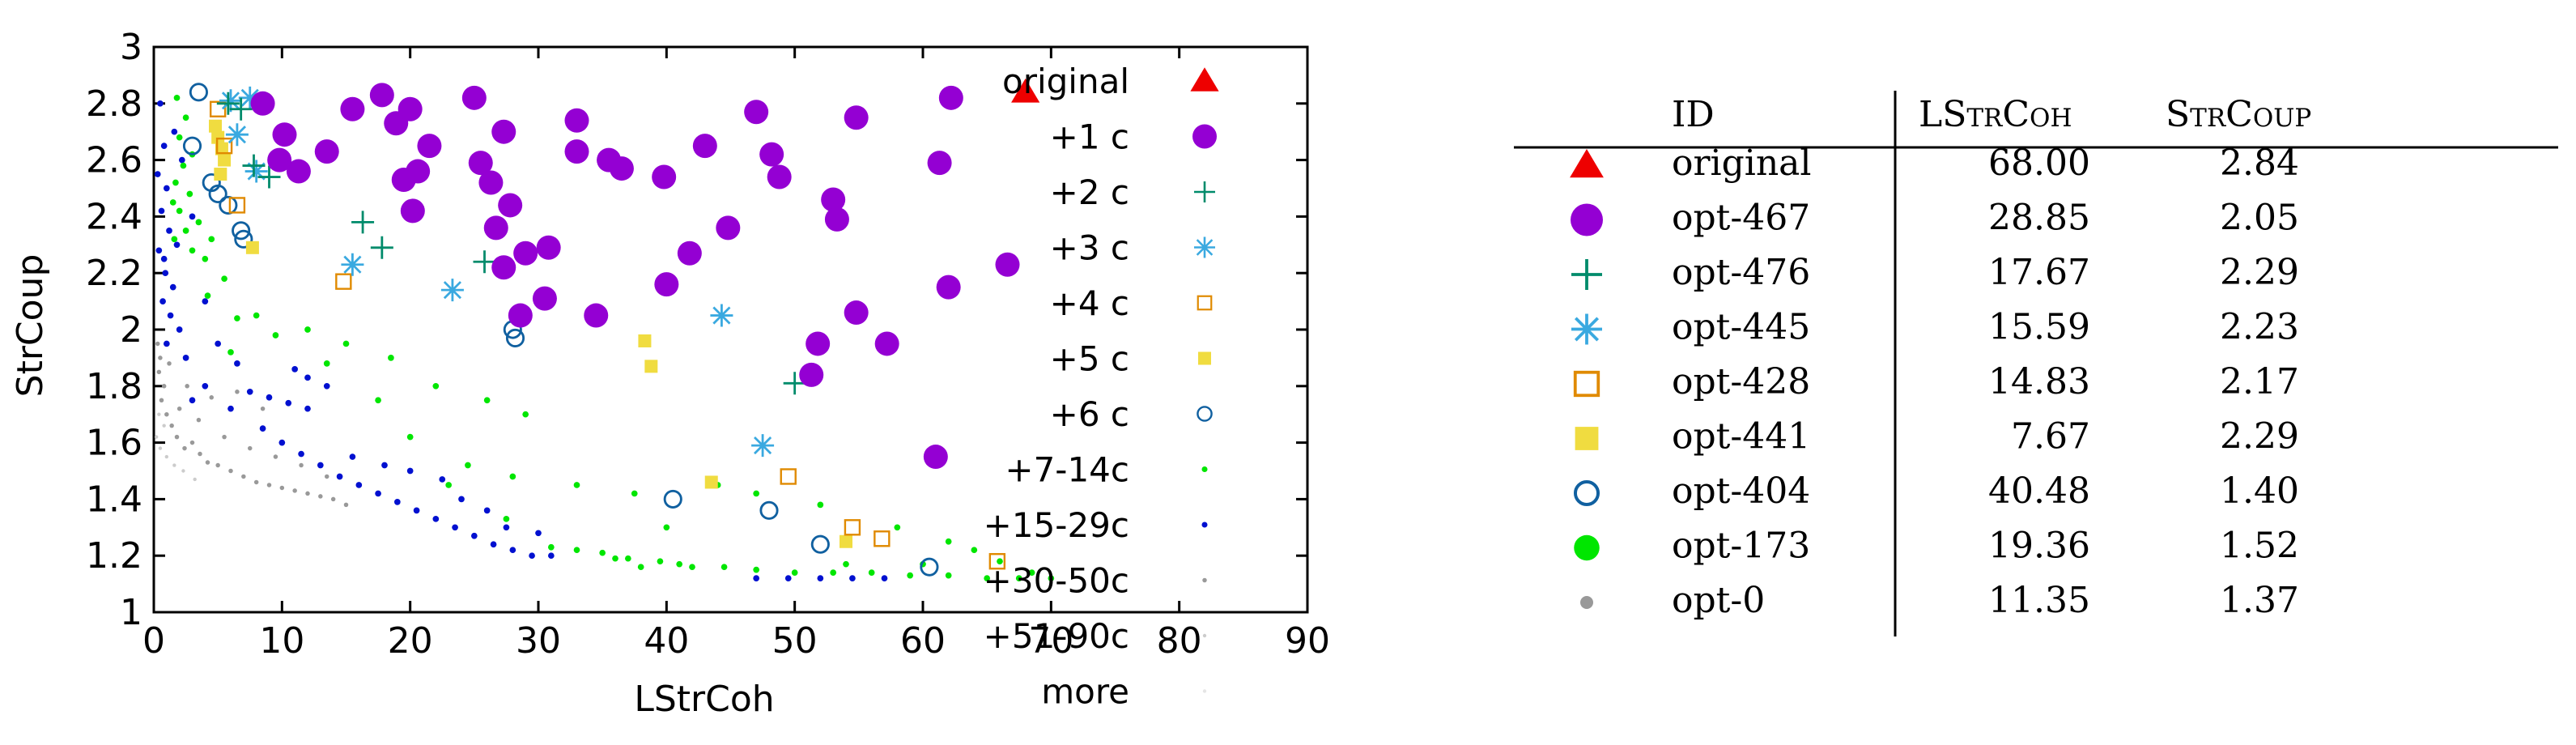 The image size is (2576, 745). What do you see at coordinates (2259, 437) in the screenshot?
I see `cell-strcoup: 2.29` at bounding box center [2259, 437].